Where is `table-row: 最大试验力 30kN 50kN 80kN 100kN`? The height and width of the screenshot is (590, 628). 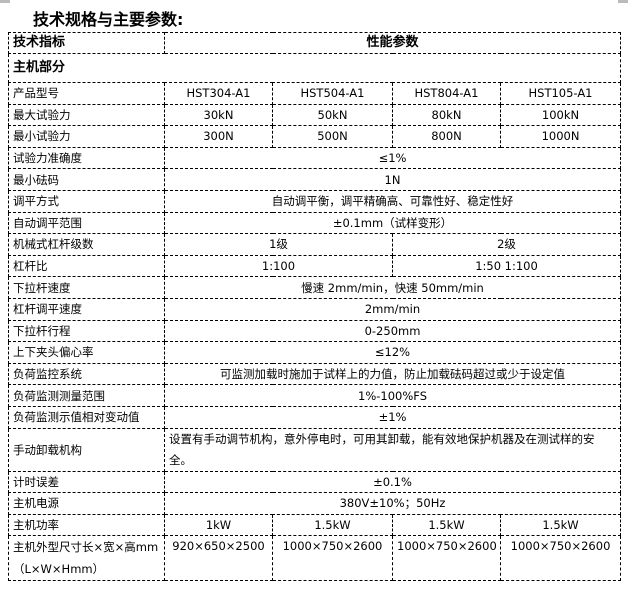
table-row: 最大试验力 30kN 50kN 80kN 100kN is located at coordinates (315, 115).